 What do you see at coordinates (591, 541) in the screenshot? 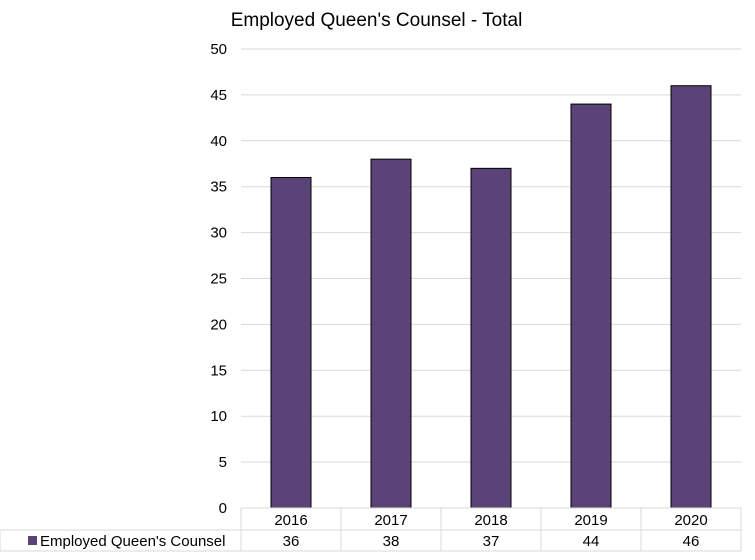
I see `data-value-label: 44` at bounding box center [591, 541].